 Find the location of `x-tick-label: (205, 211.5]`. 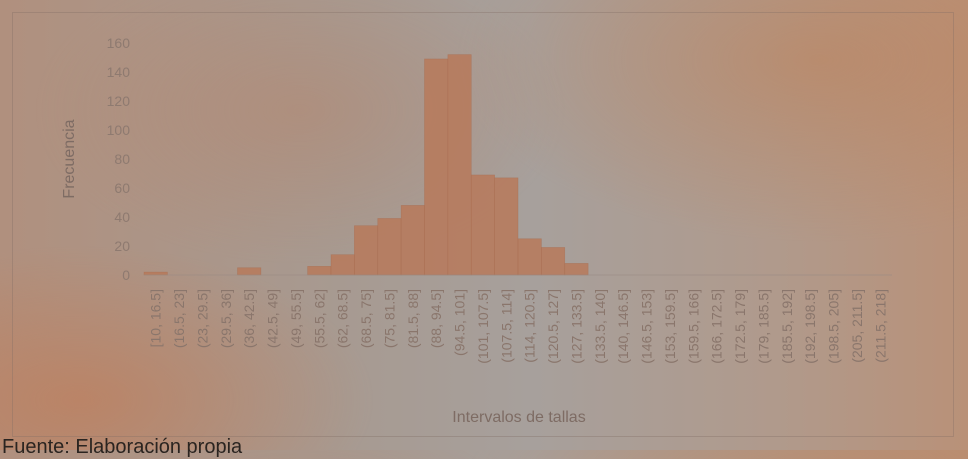

x-tick-label: (205, 211.5] is located at coordinates (857, 326).